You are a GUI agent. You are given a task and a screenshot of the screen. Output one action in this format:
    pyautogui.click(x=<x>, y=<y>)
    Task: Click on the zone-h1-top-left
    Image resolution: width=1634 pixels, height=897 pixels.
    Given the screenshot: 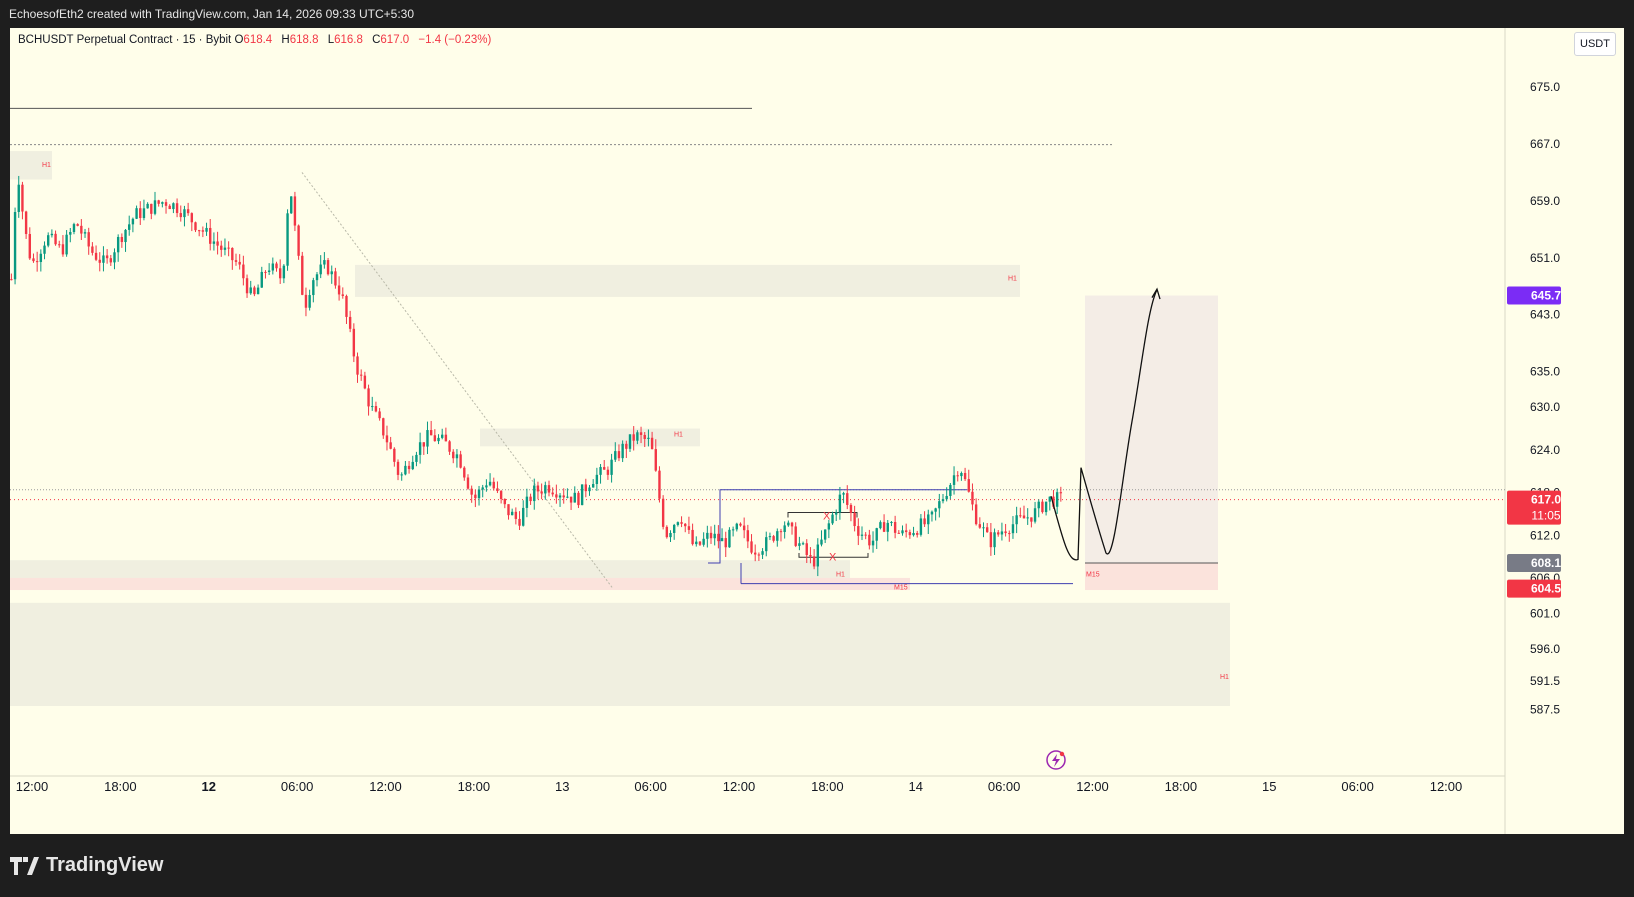 What is the action you would take?
    pyautogui.click(x=31, y=165)
    